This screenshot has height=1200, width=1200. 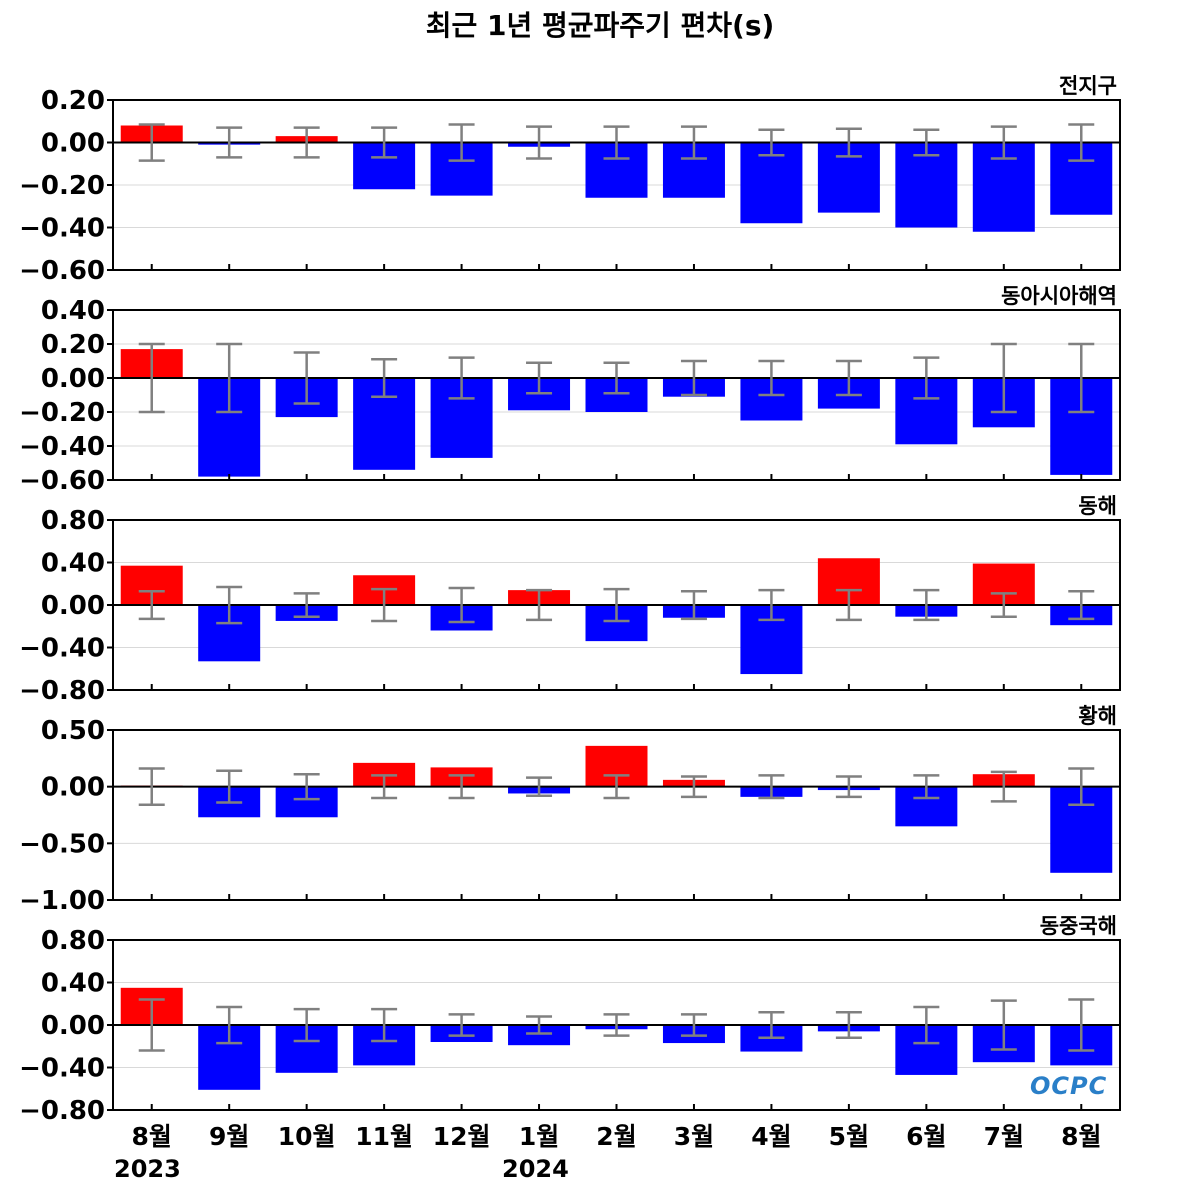 What do you see at coordinates (1097, 716) in the screenshot?
I see `region-label: 황해` at bounding box center [1097, 716].